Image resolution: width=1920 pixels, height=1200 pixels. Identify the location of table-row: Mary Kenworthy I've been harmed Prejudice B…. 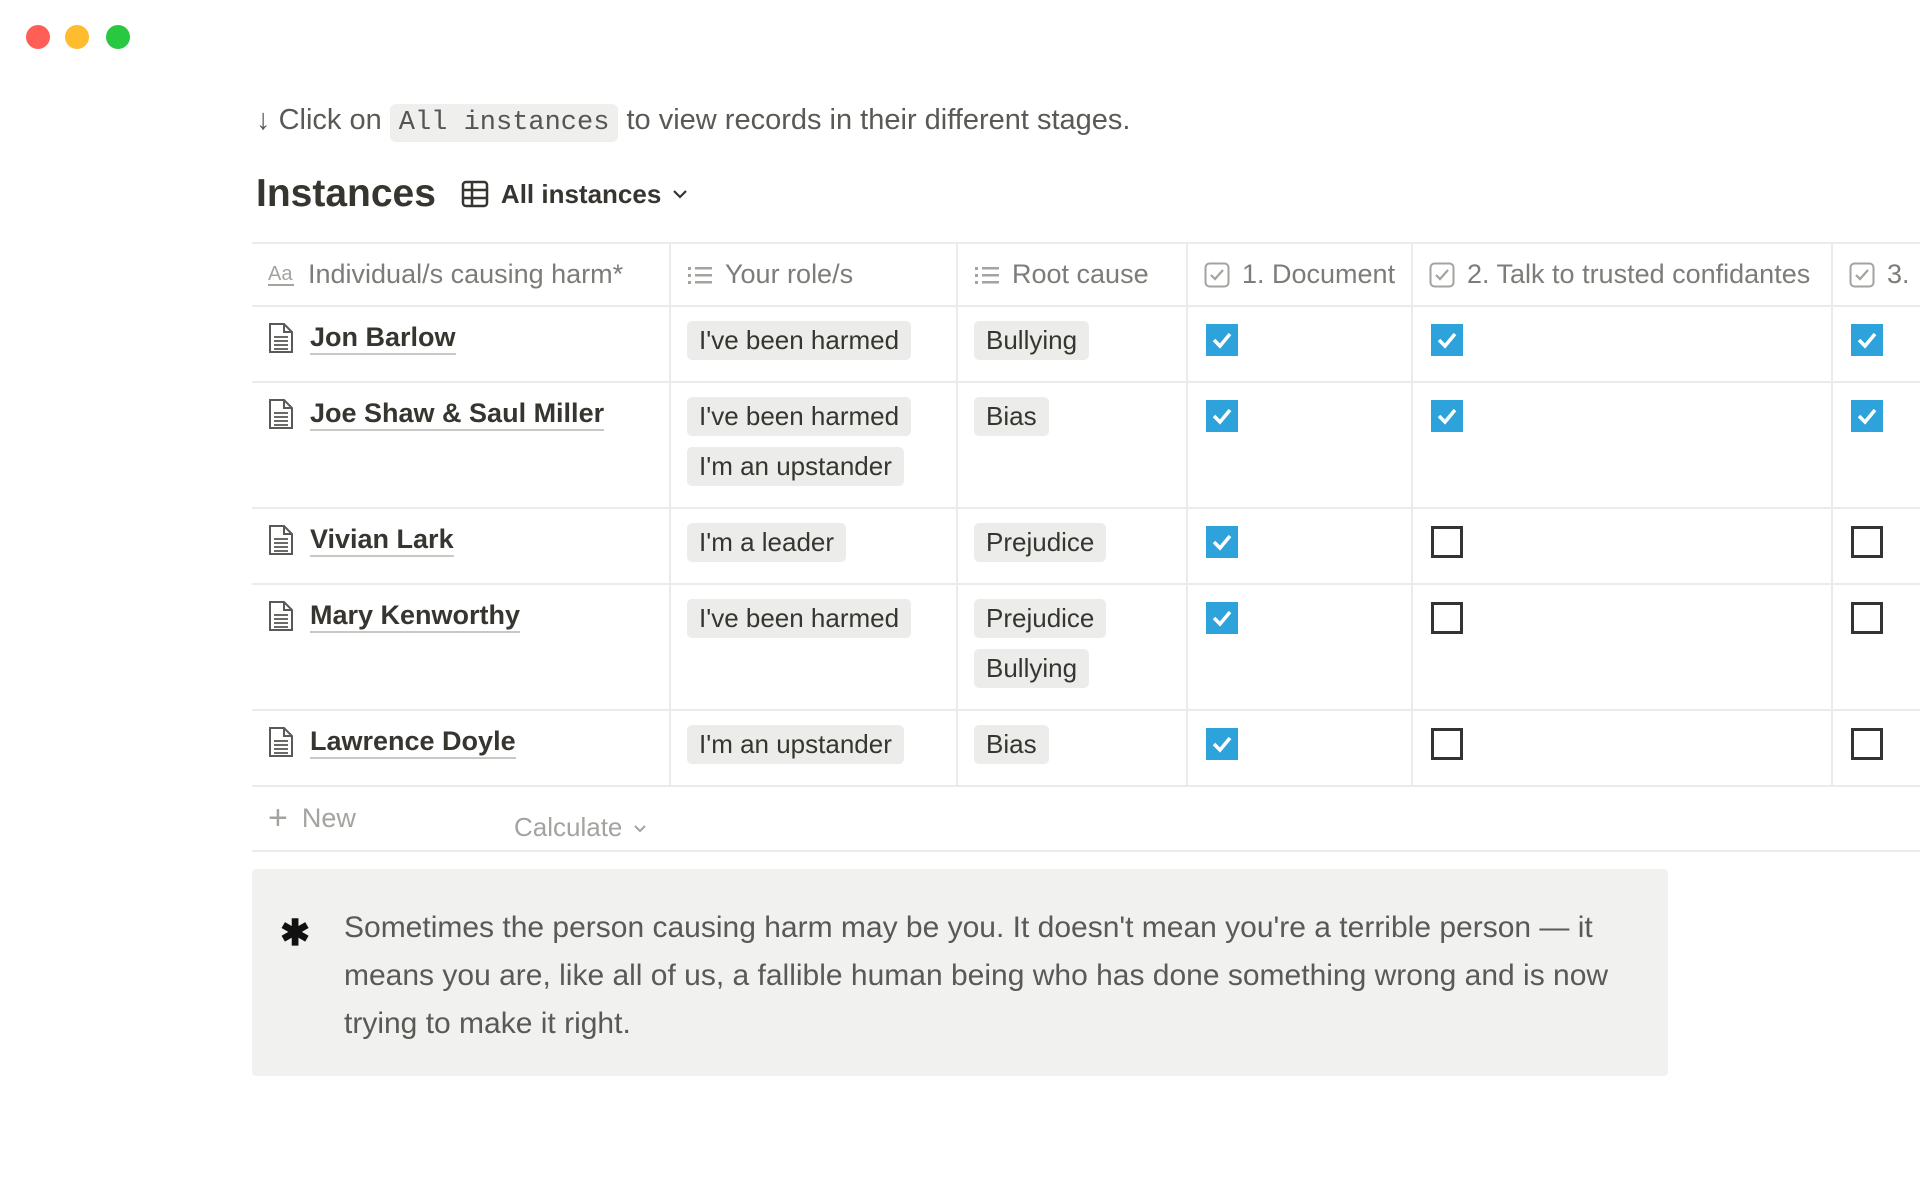
(1086, 648).